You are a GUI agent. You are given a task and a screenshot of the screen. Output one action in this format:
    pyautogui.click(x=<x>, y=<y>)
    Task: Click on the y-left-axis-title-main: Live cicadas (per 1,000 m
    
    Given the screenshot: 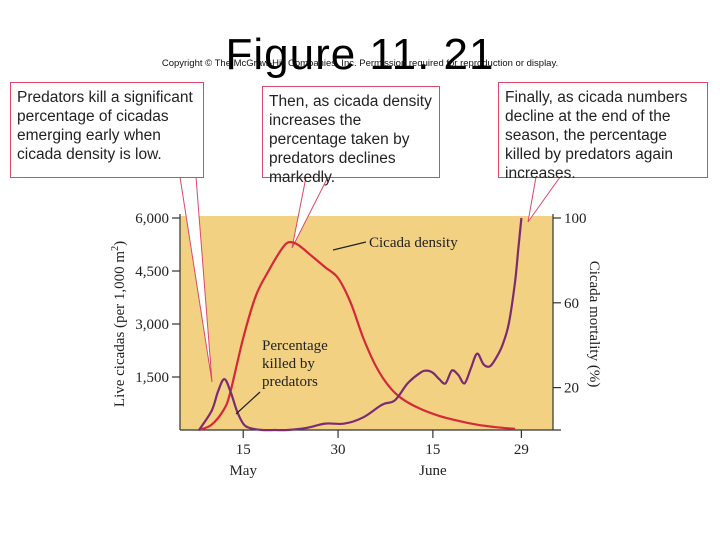 What is the action you would take?
    pyautogui.click(x=120, y=329)
    